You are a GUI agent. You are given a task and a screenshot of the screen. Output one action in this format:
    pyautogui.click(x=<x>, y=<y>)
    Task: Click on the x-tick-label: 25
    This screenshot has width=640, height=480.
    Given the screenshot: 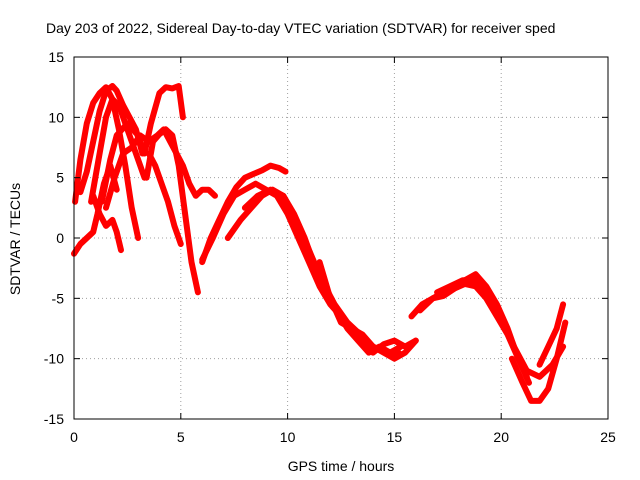 What is the action you would take?
    pyautogui.click(x=608, y=437)
    